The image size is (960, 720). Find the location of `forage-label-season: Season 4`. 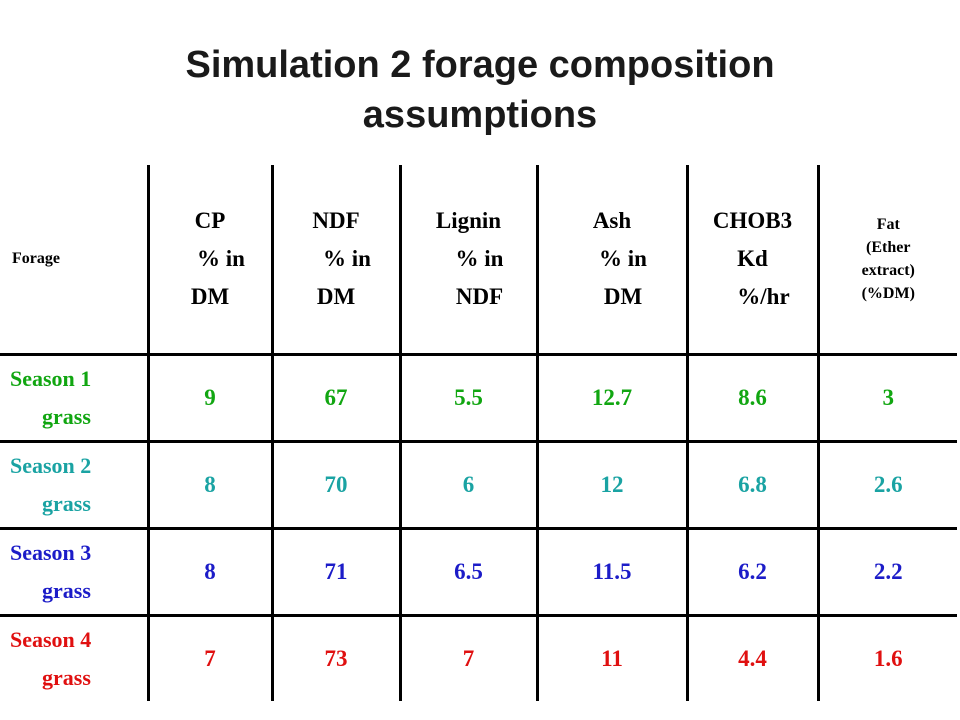

forage-label-season: Season 4 is located at coordinates (51, 639).